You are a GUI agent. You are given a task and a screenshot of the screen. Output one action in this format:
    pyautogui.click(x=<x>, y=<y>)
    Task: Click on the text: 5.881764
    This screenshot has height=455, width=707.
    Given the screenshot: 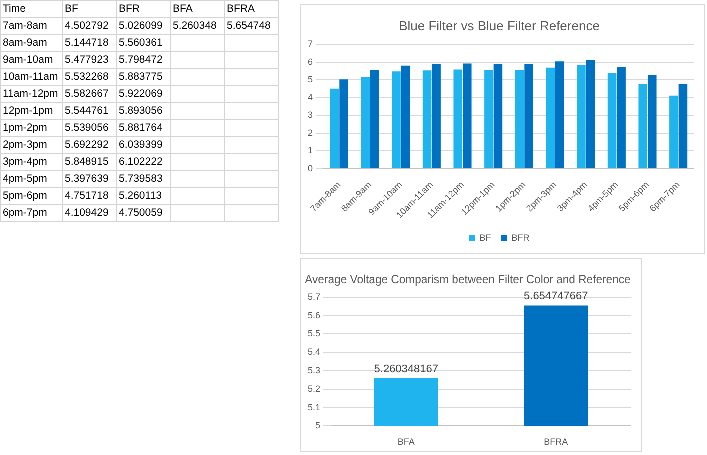 What is the action you would take?
    pyautogui.click(x=141, y=128)
    